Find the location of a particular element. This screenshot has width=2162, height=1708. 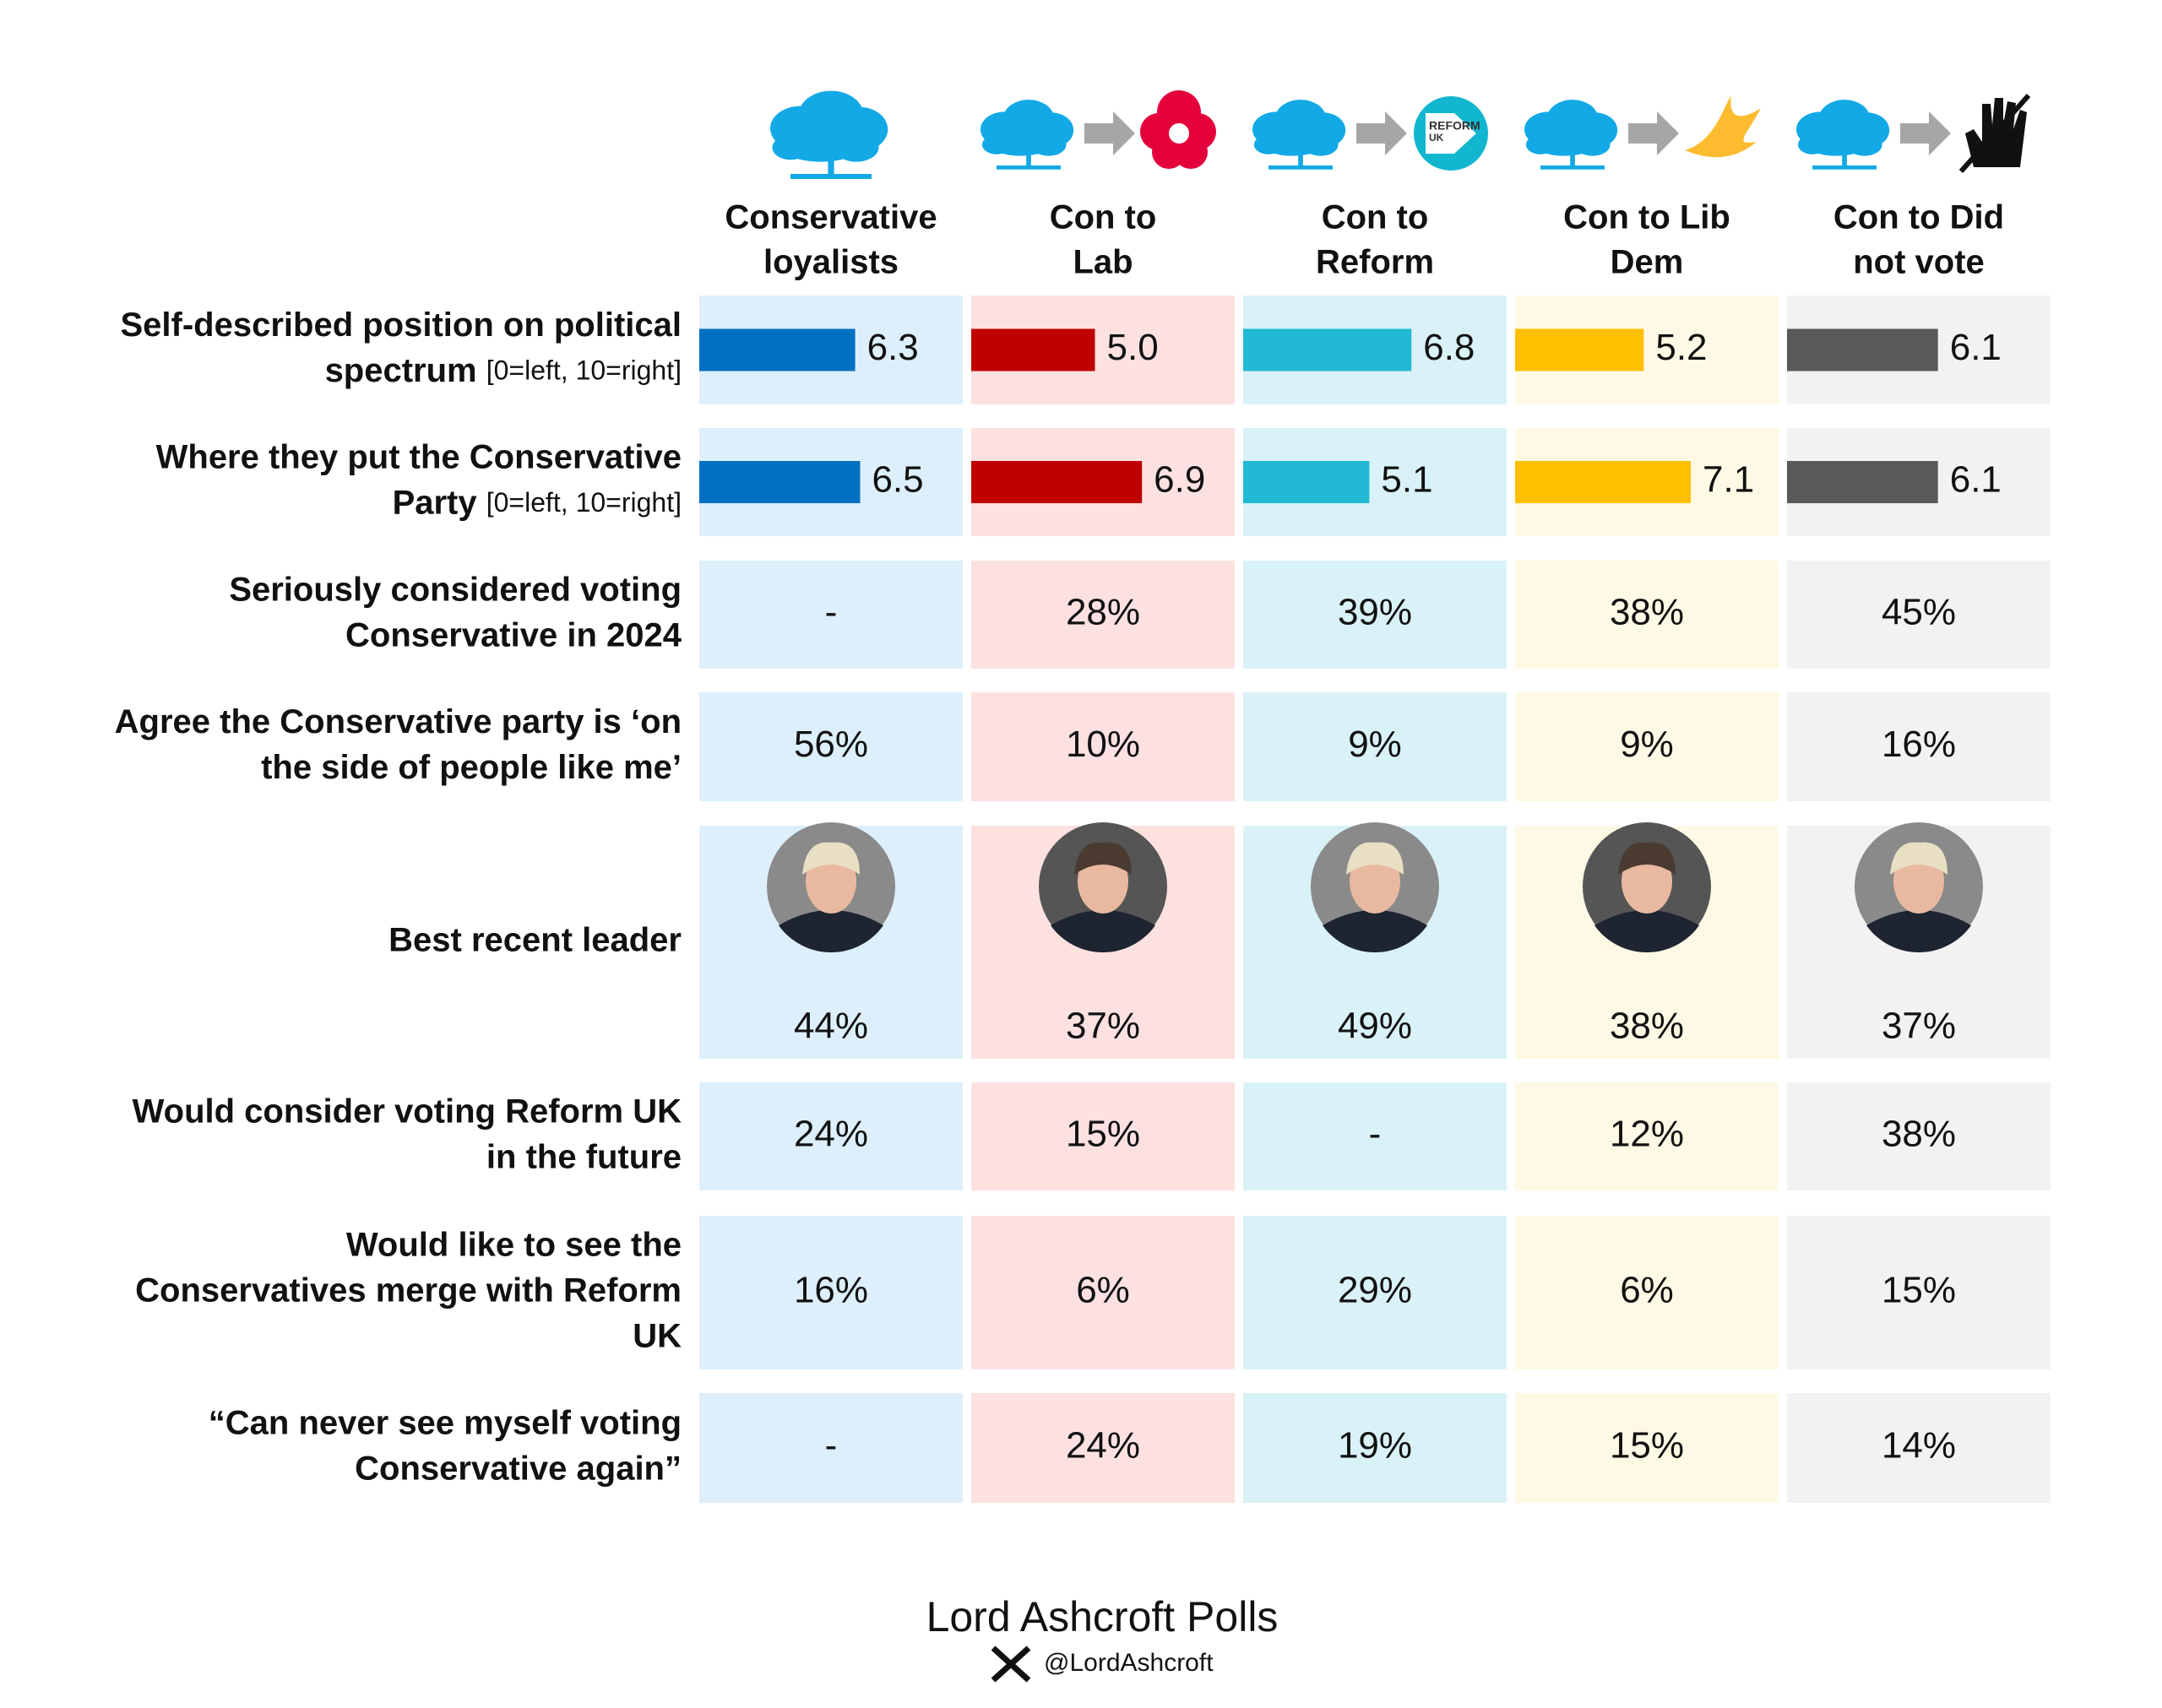

x-logo is located at coordinates (1011, 1664).